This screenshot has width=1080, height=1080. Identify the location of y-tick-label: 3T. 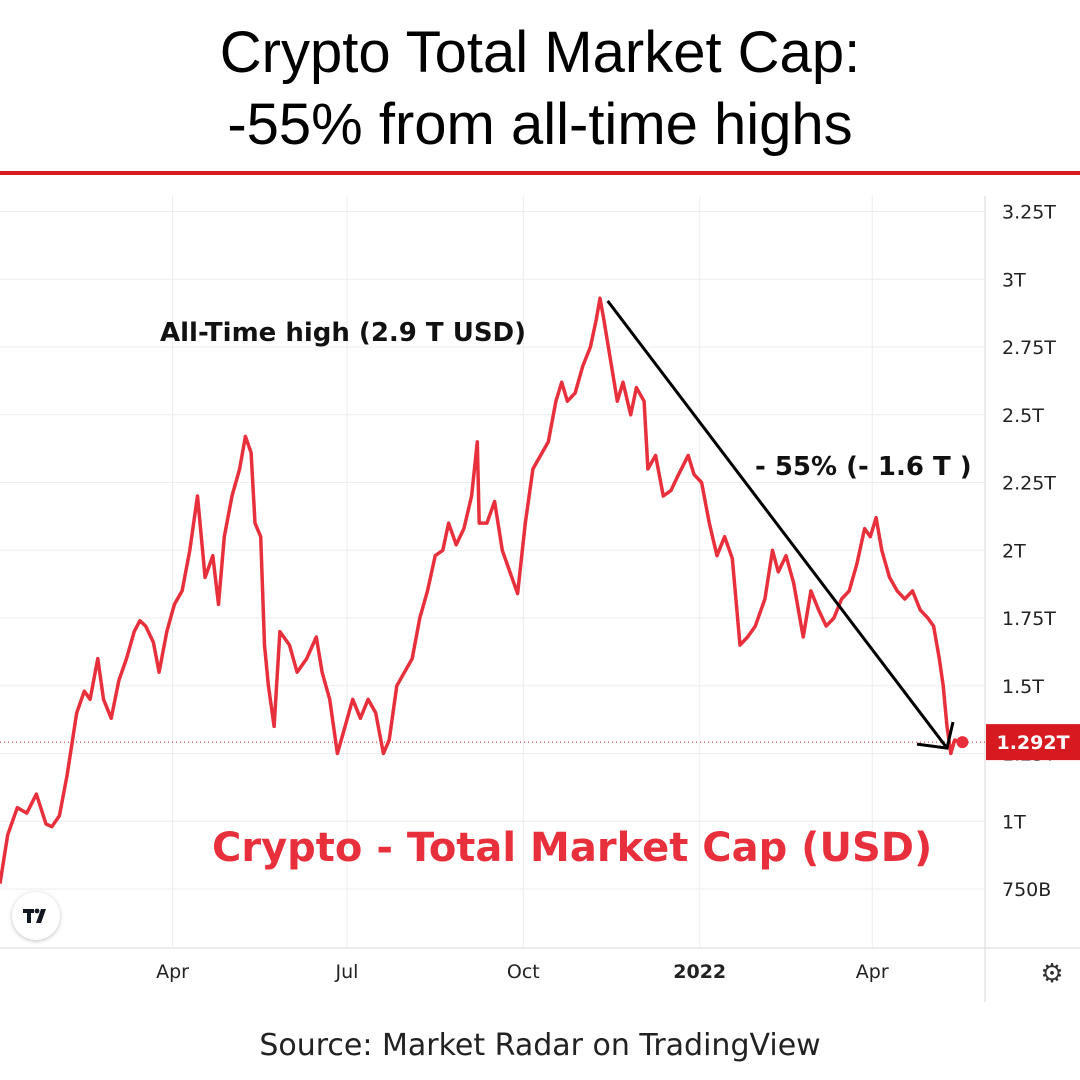
(1014, 280).